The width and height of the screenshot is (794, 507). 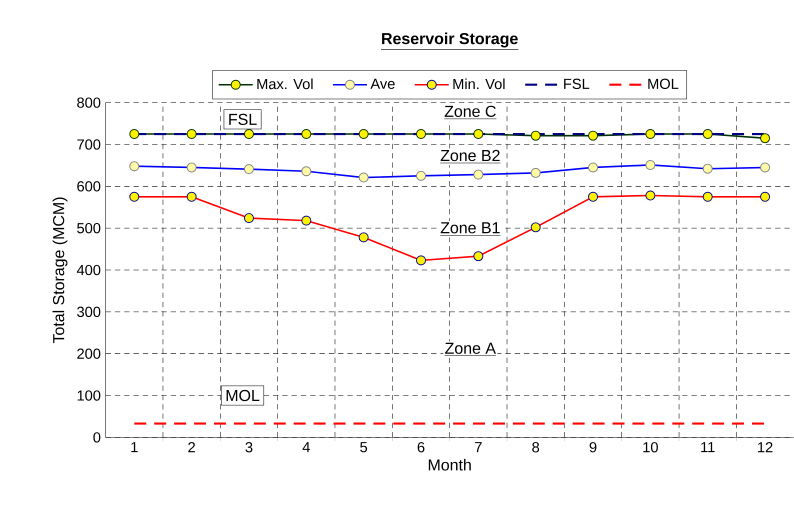 What do you see at coordinates (421, 447) in the screenshot?
I see `x-tick-label: 6` at bounding box center [421, 447].